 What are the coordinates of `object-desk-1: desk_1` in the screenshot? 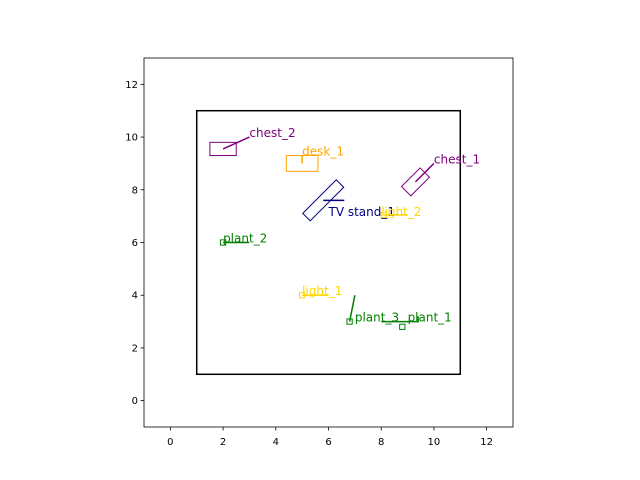 It's located at (314, 158).